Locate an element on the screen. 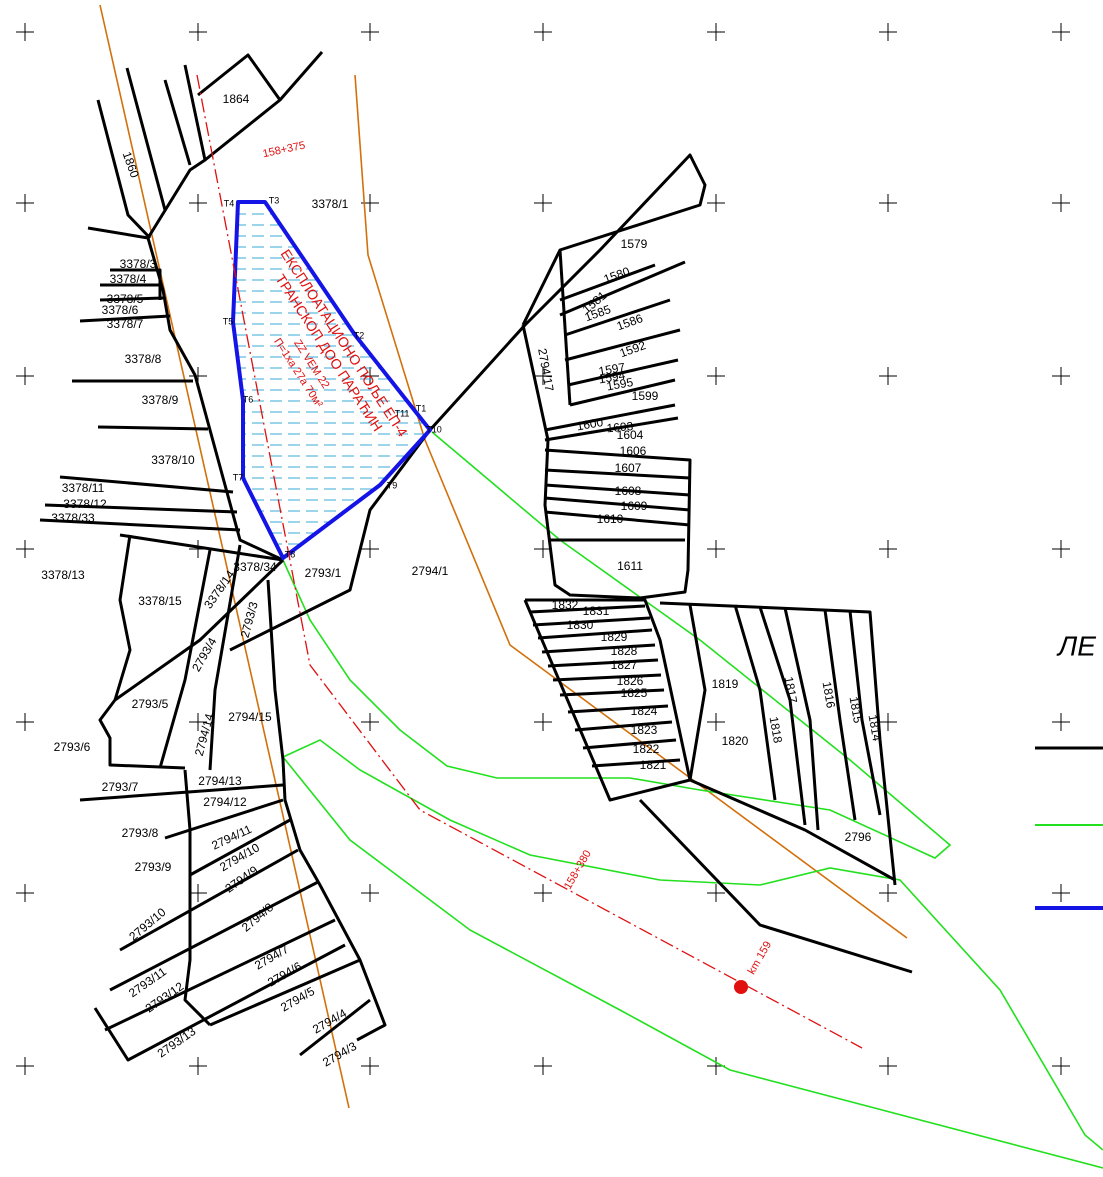 Image resolution: width=1103 pixels, height=1177 pixels. parcel-label: 1827 is located at coordinates (624, 665).